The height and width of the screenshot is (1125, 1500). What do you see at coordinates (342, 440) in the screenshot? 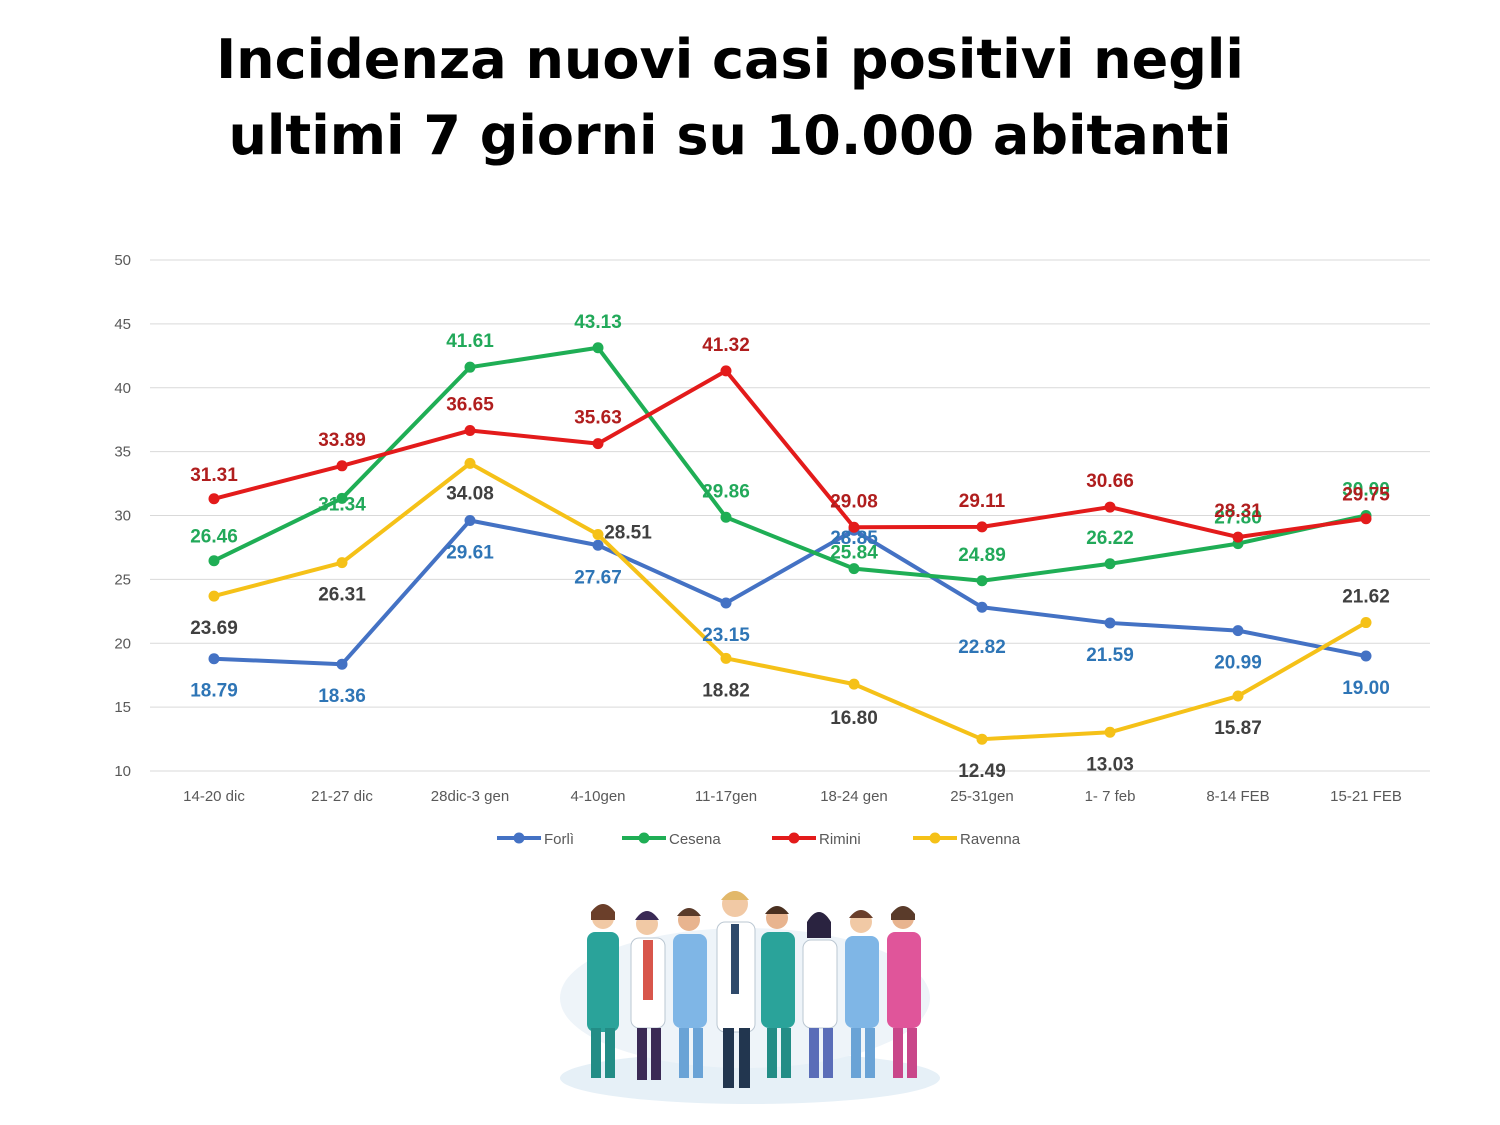
I see `data-label: 33.89` at bounding box center [342, 440].